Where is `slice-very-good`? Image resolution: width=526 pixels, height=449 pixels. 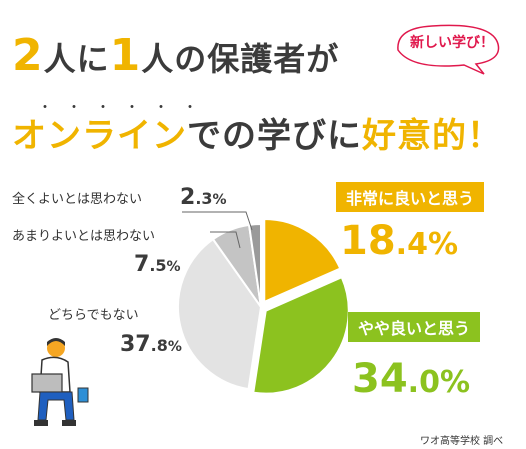
slice-very-good is located at coordinates (302, 260).